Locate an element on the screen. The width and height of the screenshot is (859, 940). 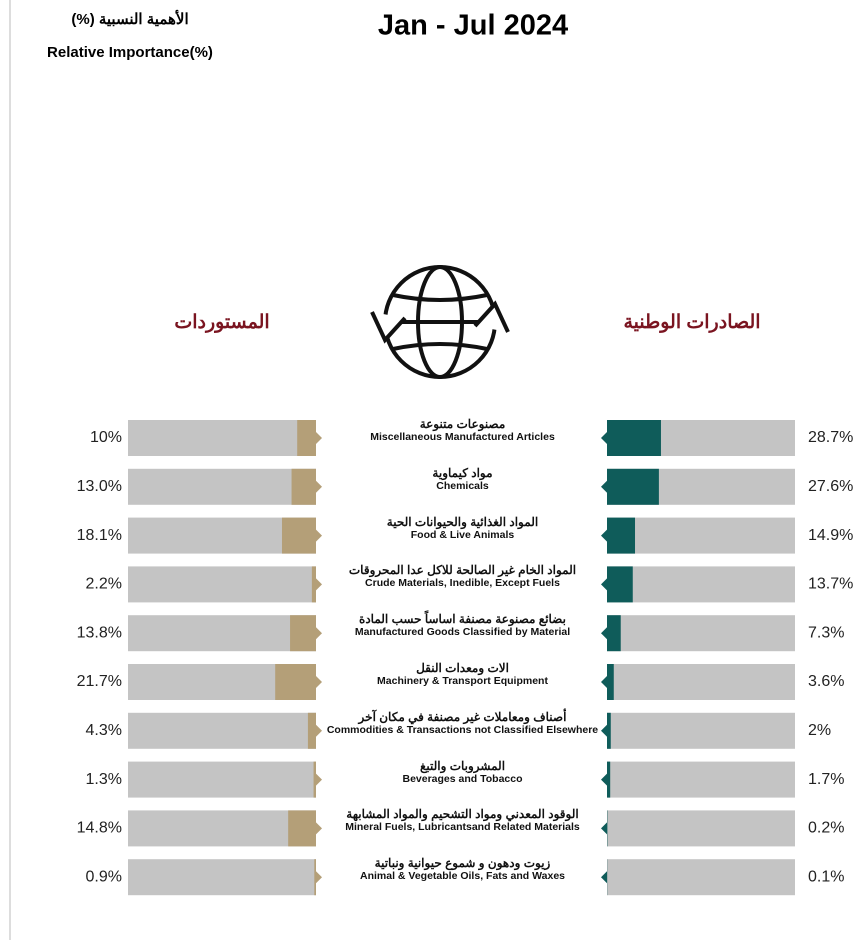
value-label: 14.8% is located at coordinates (99, 828).